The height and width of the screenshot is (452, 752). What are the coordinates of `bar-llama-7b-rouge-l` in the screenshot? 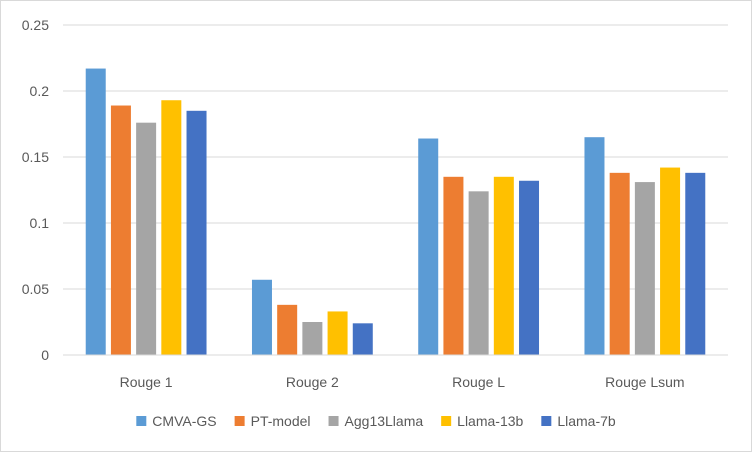 It's located at (529, 267).